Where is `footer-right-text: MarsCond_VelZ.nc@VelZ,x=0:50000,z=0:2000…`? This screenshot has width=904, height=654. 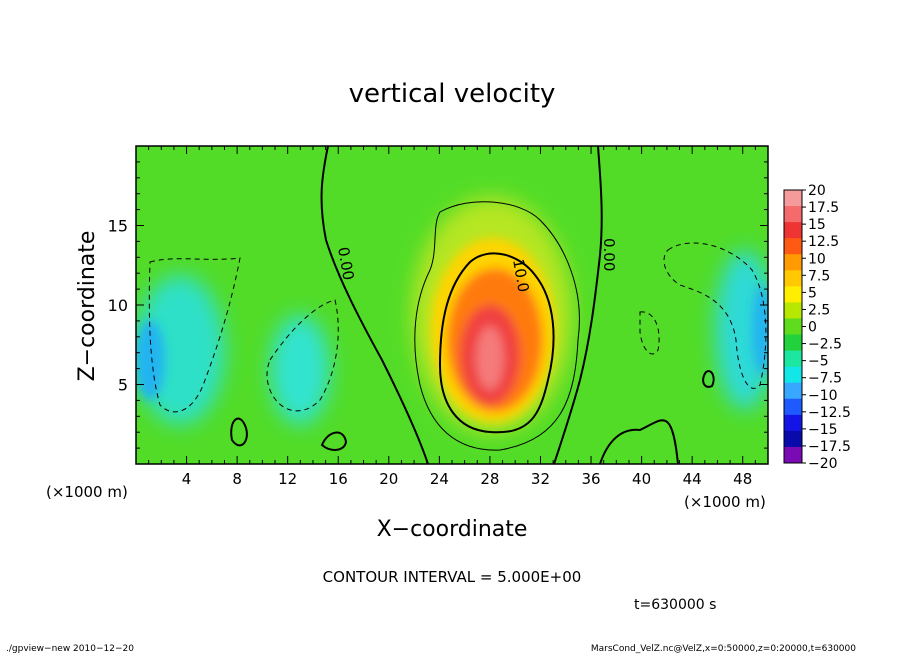 footer-right-text: MarsCond_VelZ.nc@VelZ,x=0:50000,z=0:2000… is located at coordinates (723, 649).